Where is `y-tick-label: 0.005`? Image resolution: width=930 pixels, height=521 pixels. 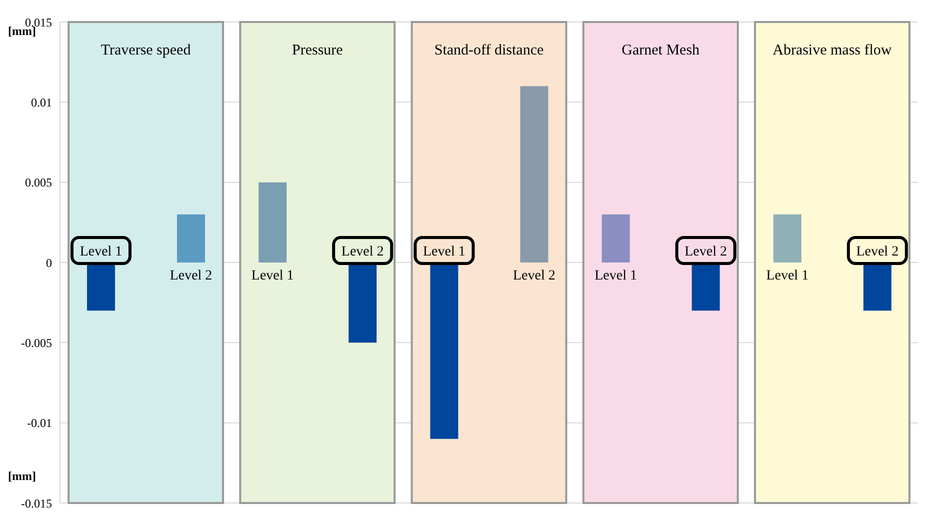
y-tick-label: 0.005 is located at coordinates (38, 183).